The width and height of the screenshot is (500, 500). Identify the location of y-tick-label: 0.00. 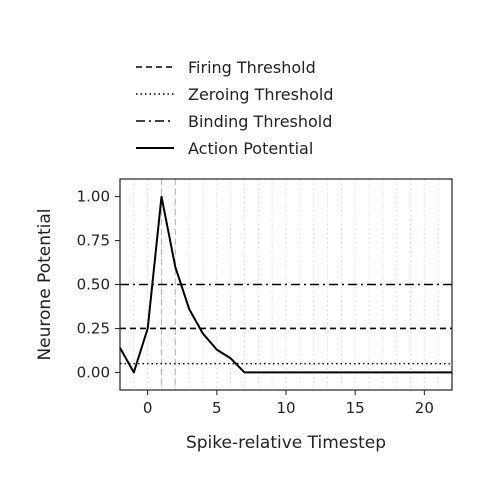
(93, 372).